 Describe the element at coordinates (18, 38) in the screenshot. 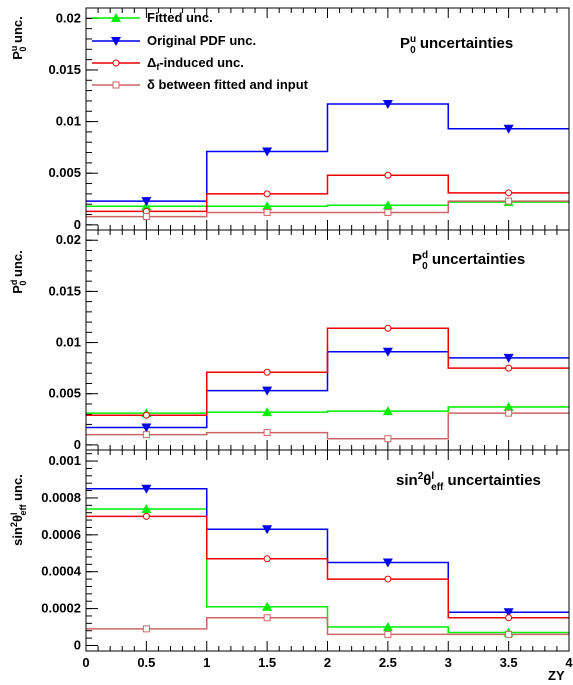

I see `panel-p0u-ylabel: Pu0 unc.` at that location.